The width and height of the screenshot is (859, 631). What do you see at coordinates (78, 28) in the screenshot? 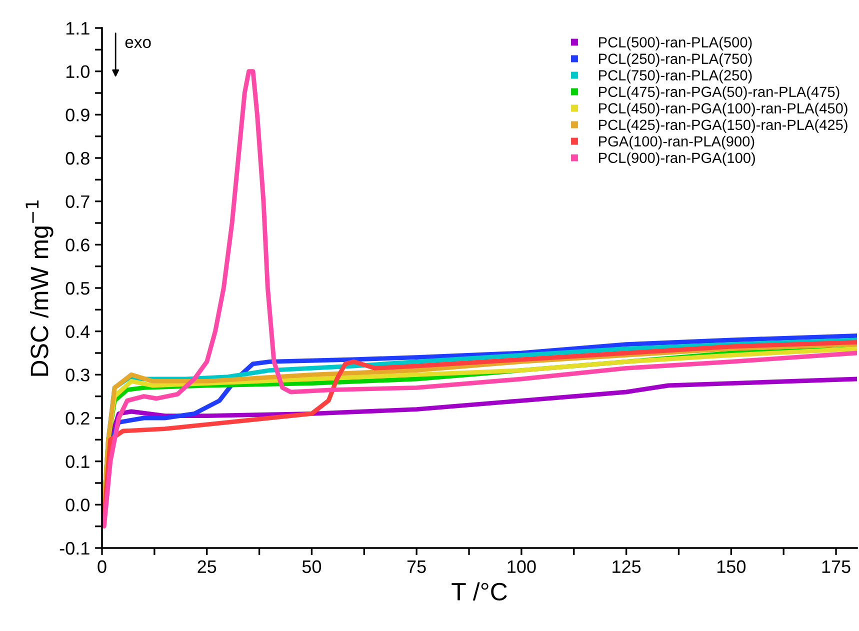
I see `y-tick-label: 1.1` at bounding box center [78, 28].